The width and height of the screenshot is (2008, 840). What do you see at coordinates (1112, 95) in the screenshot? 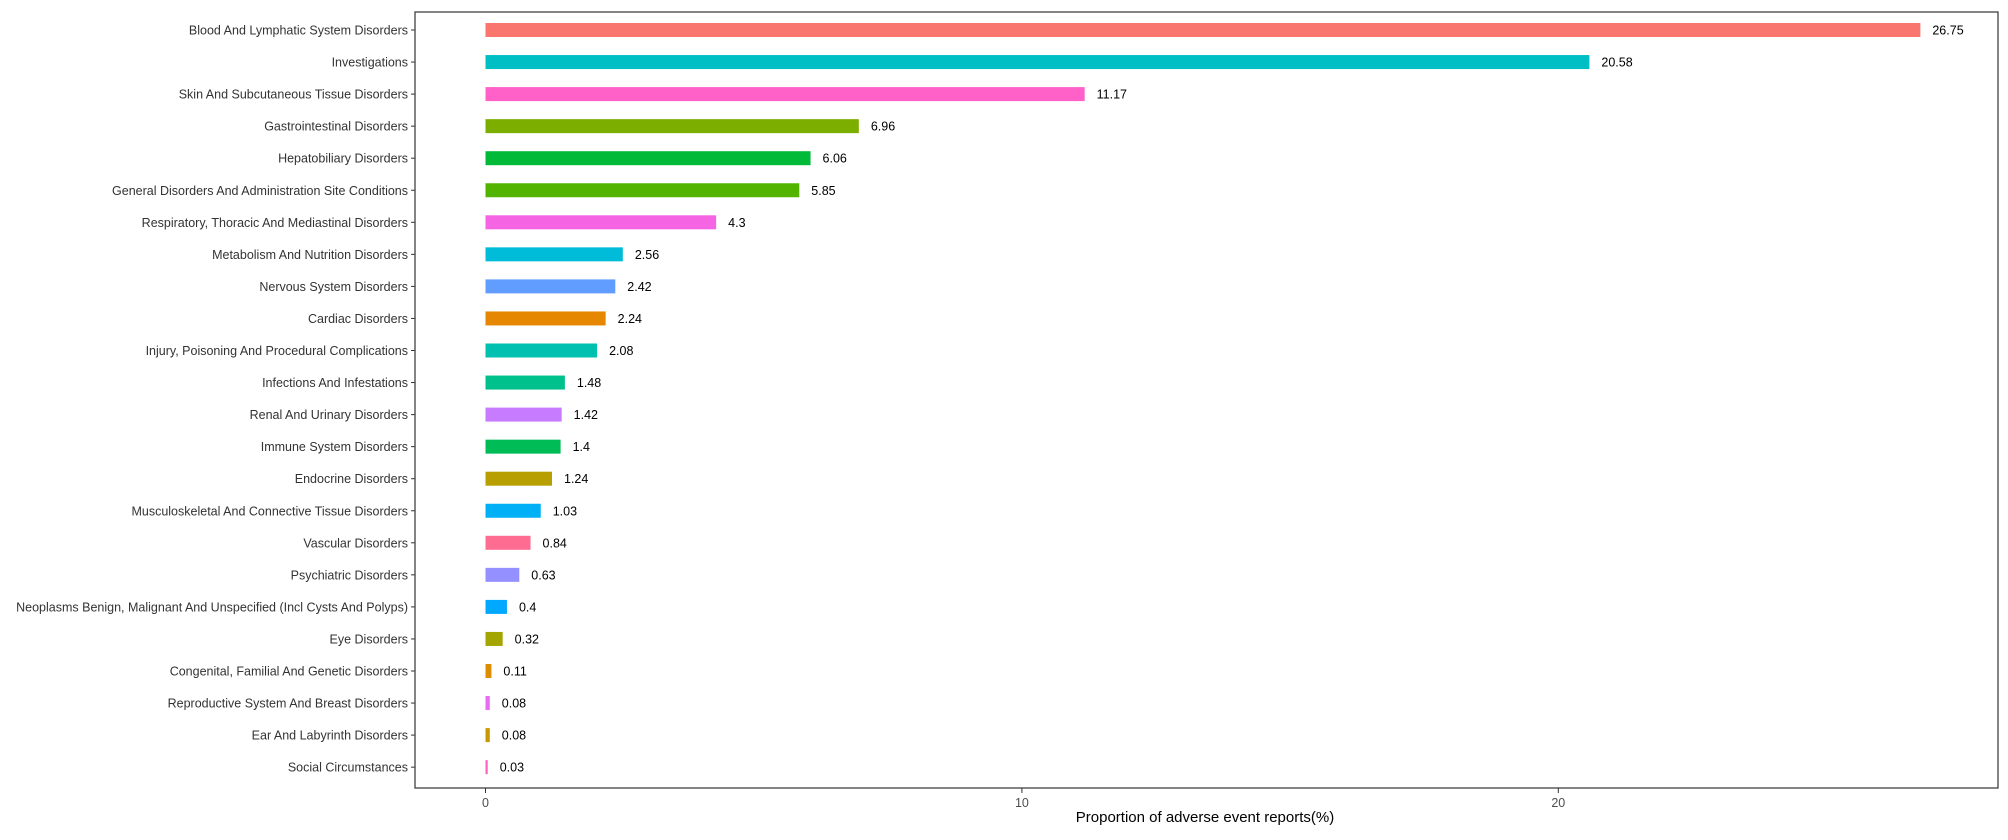
I see `value-label: 11.17` at bounding box center [1112, 95].